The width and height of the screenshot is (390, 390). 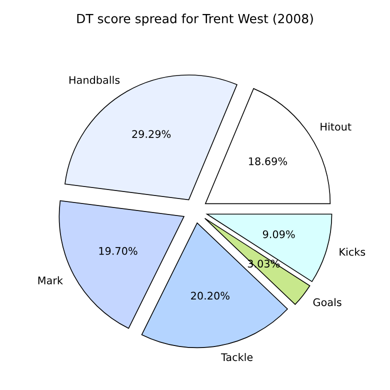 I want to click on data-label: 9.09%, so click(x=278, y=234).